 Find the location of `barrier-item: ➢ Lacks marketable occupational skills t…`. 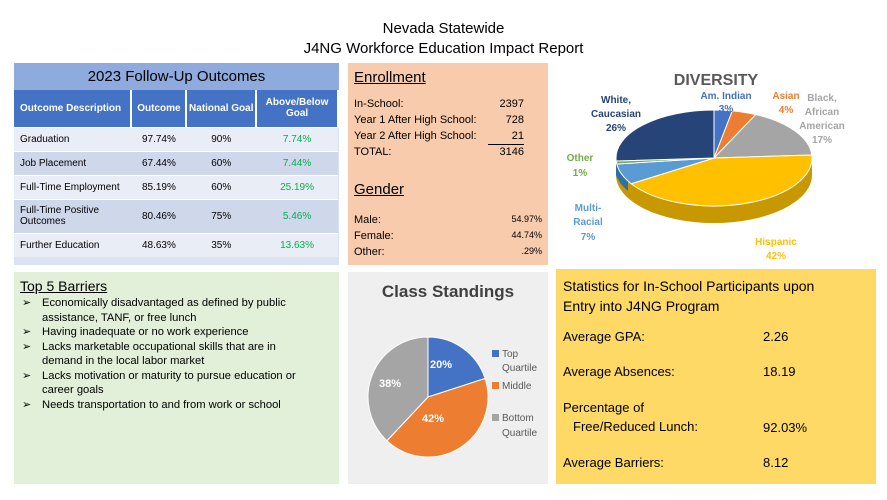

barrier-item: ➢ Lacks marketable occupational skills t… is located at coordinates (176, 354).